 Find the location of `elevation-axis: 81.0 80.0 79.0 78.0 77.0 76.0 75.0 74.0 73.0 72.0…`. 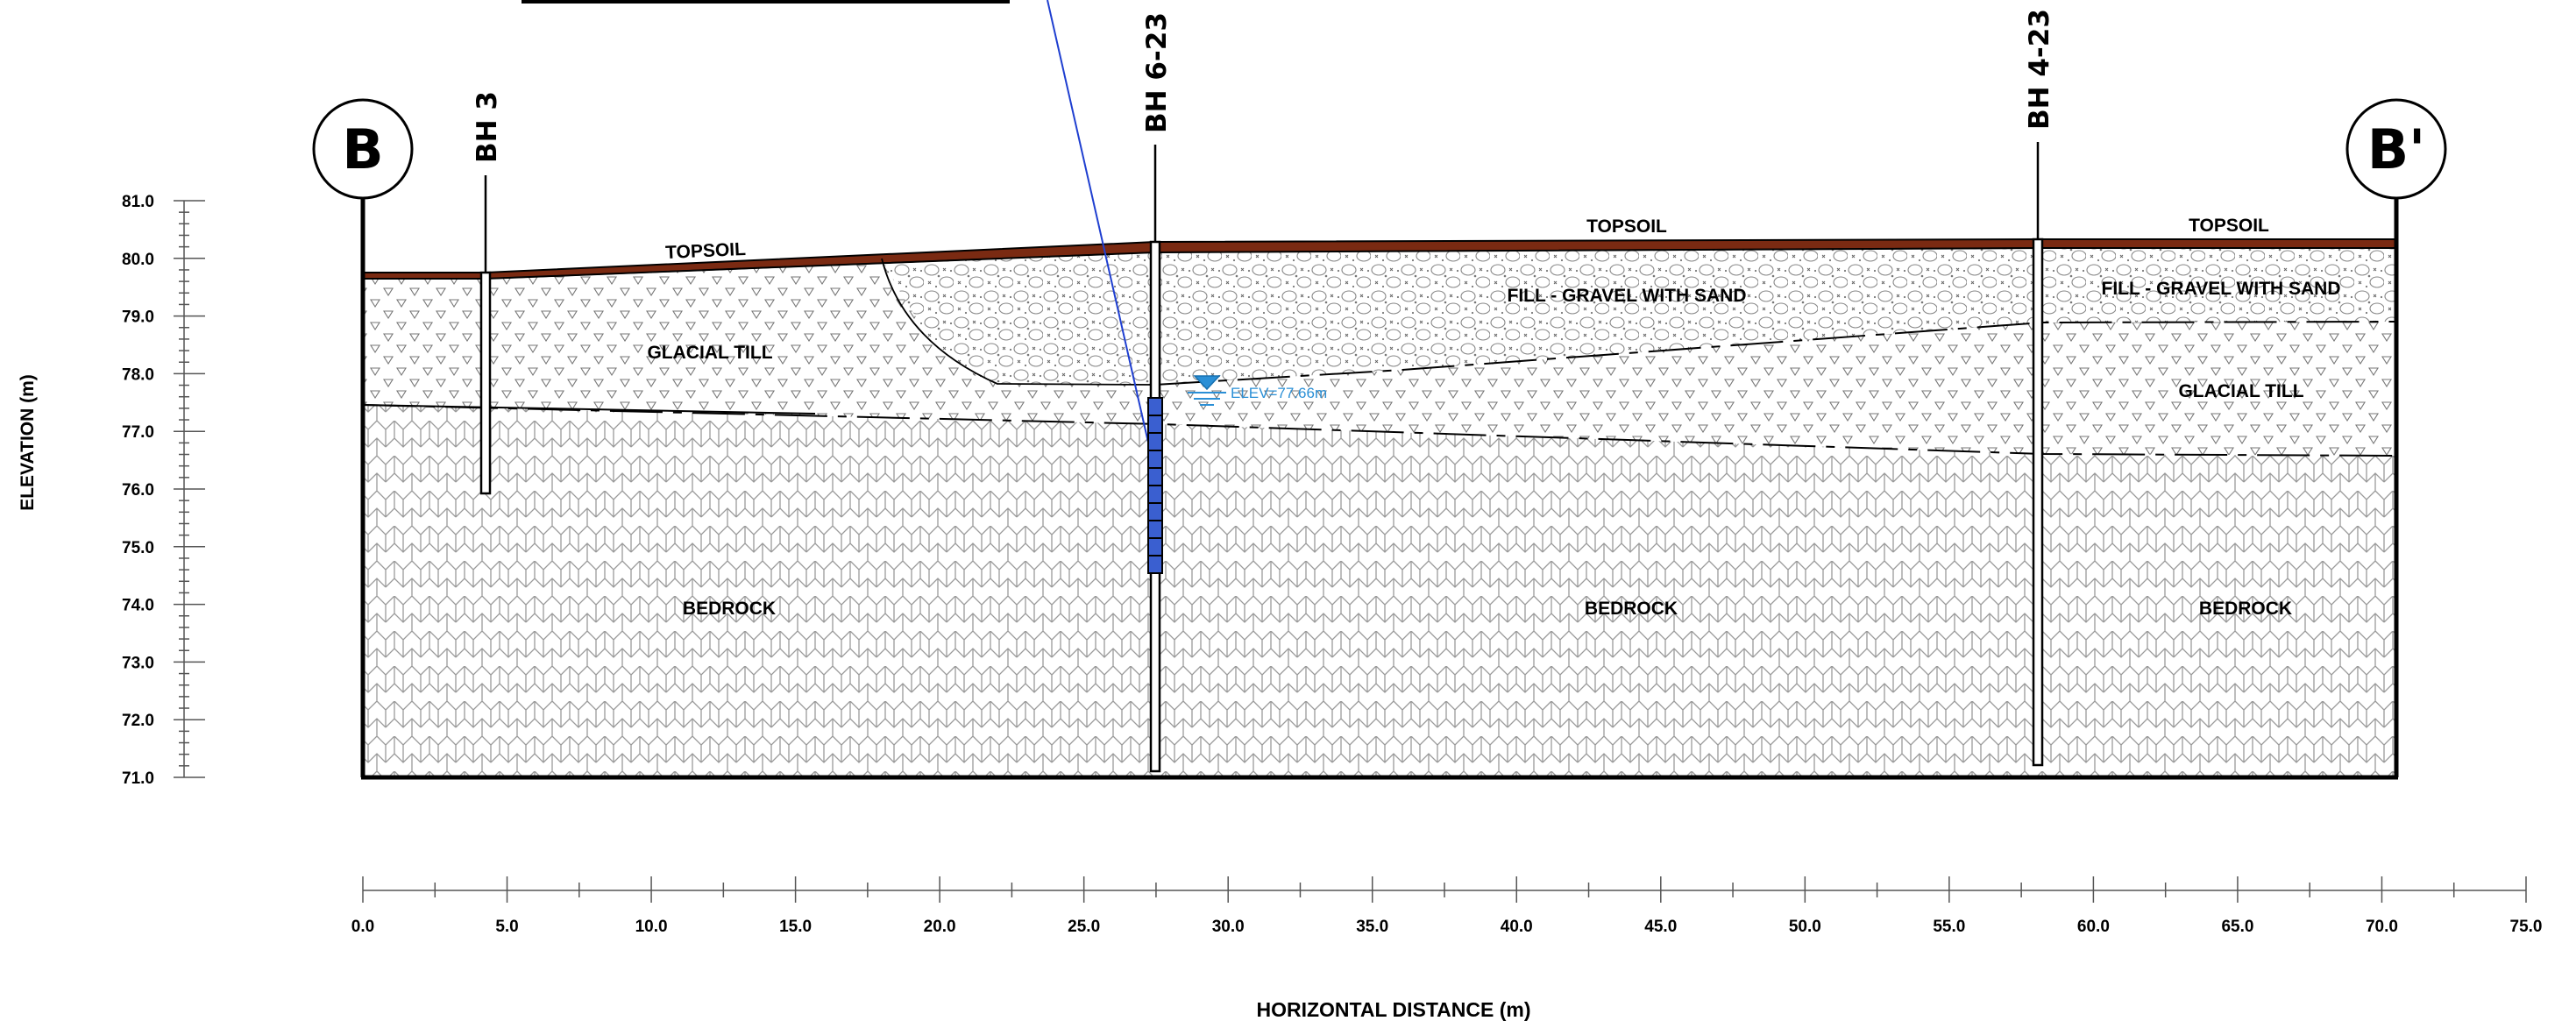

elevation-axis: 81.0 80.0 79.0 78.0 77.0 76.0 75.0 74.0 73.0 72.0… is located at coordinates (163, 490).